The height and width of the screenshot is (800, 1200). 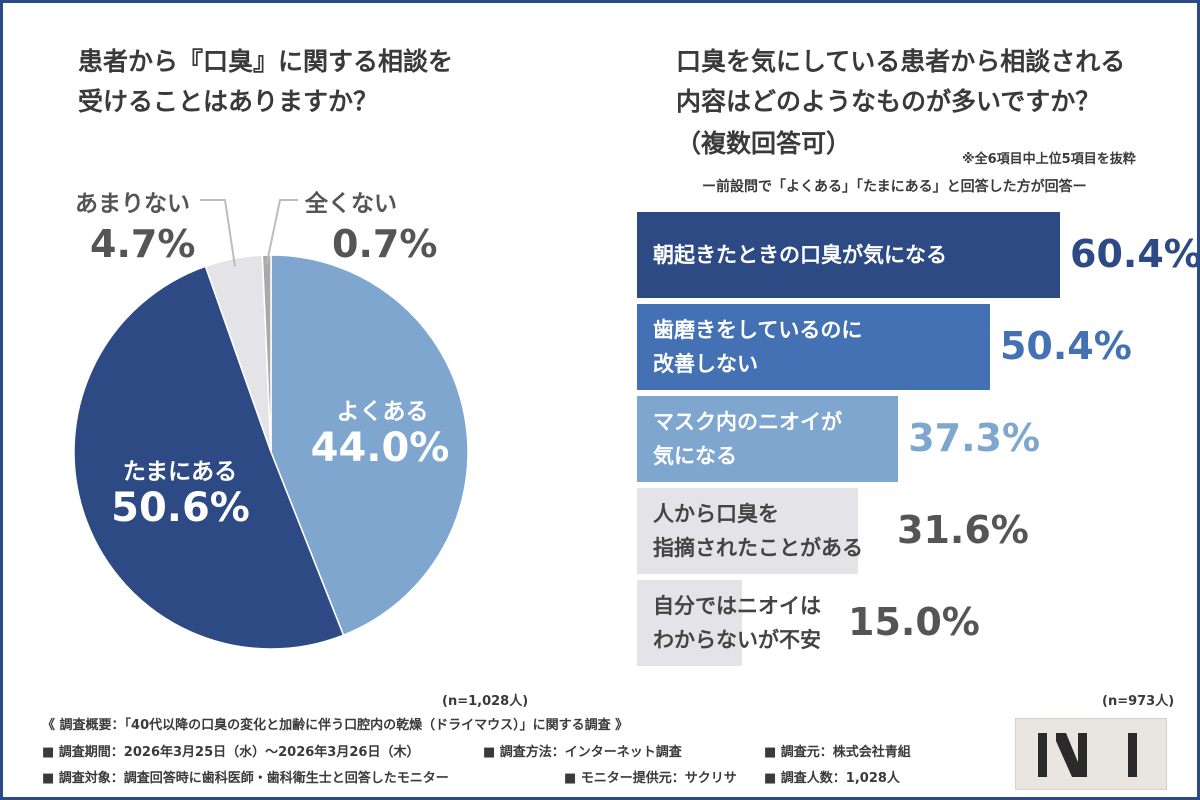 I want to click on bar-mask, so click(x=768, y=439).